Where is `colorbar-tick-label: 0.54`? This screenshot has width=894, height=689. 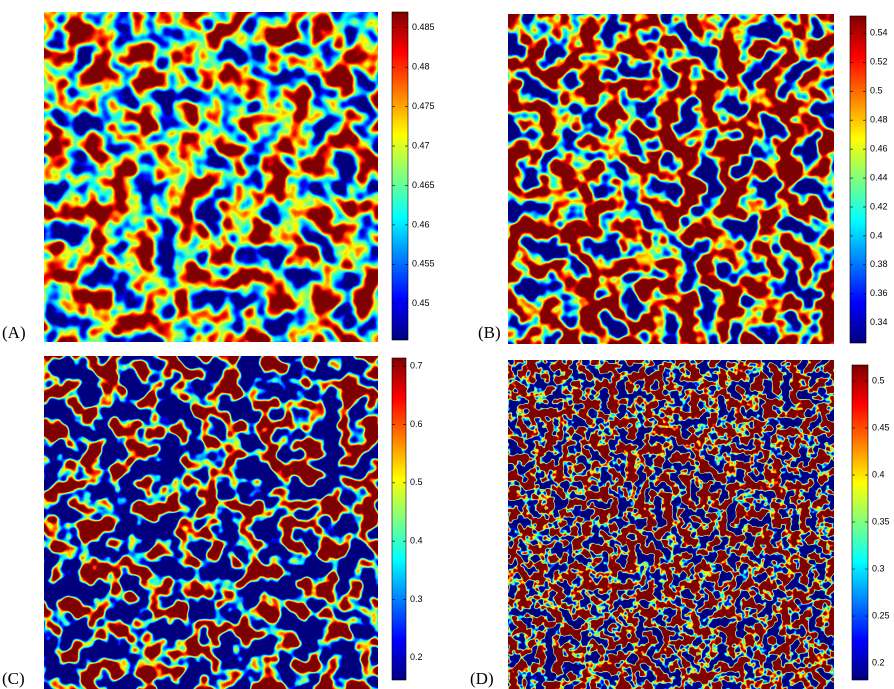 colorbar-tick-label: 0.54 is located at coordinates (879, 33).